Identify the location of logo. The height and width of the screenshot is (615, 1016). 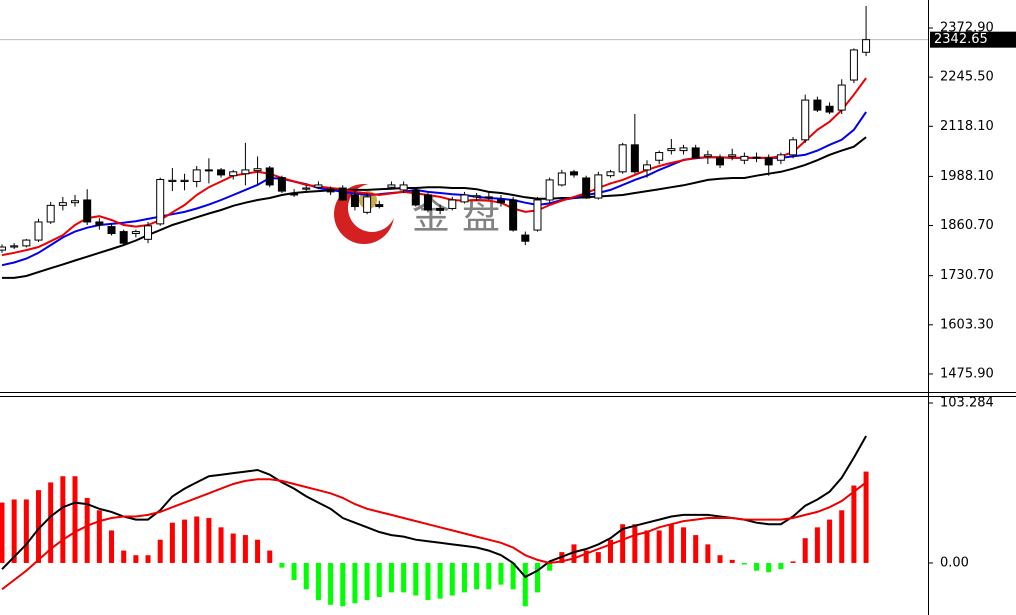
(365, 214).